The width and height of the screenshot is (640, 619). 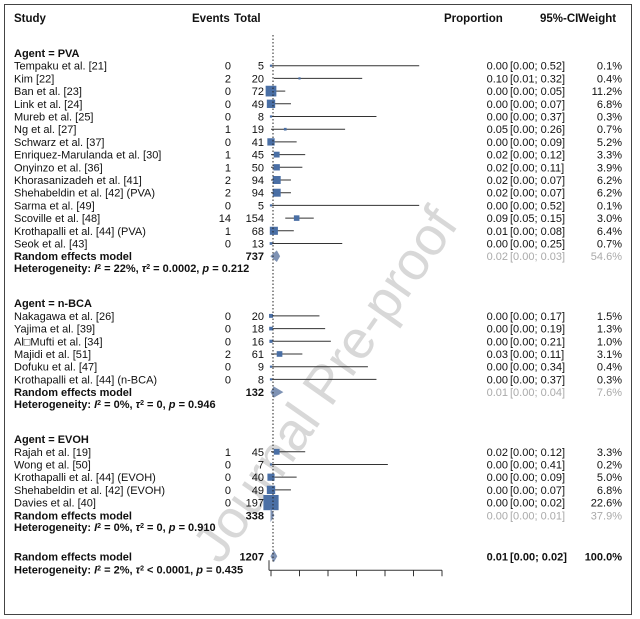 I want to click on overall-total: 1207, so click(x=252, y=557).